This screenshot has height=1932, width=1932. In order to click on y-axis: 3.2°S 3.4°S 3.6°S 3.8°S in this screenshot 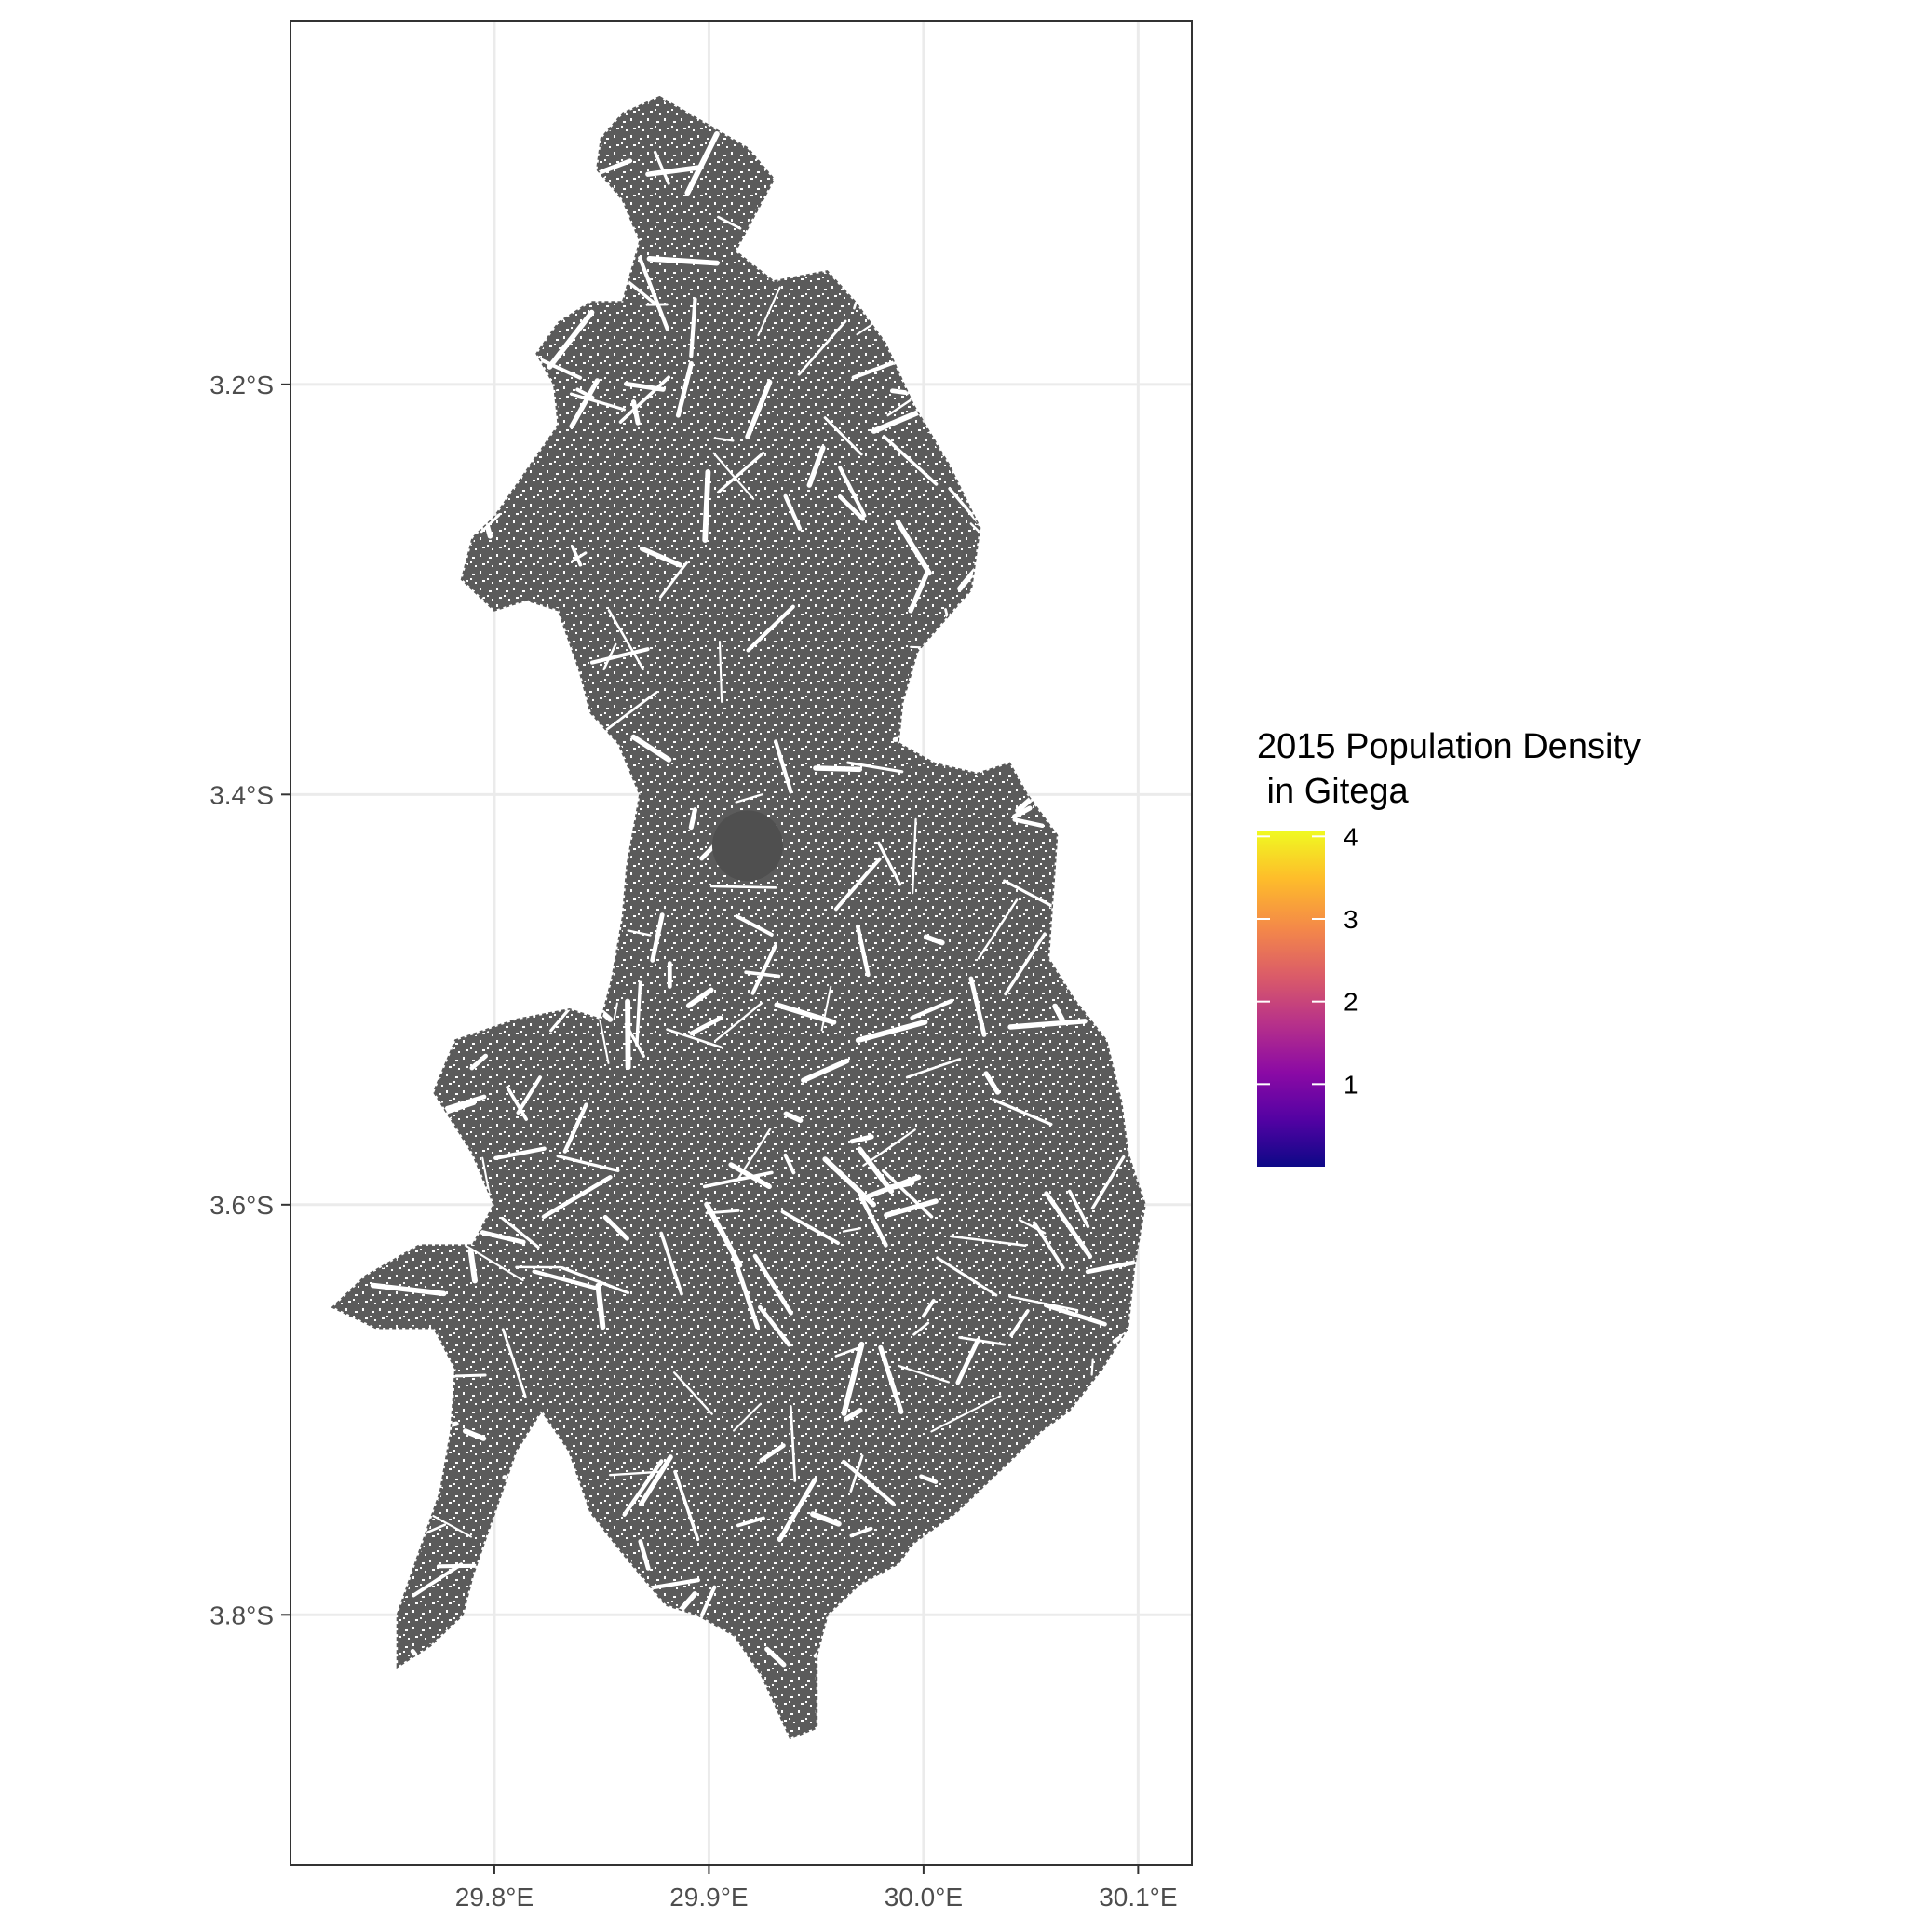, I will do `click(249, 1000)`.